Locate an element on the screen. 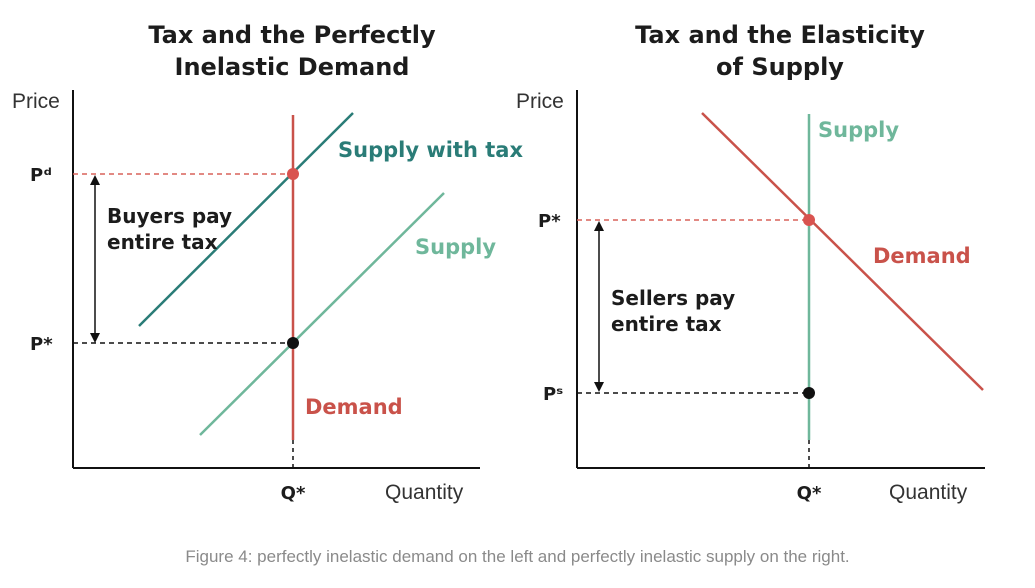 The image size is (1035, 588). left-x-axis-label: Quantity is located at coordinates (424, 492).